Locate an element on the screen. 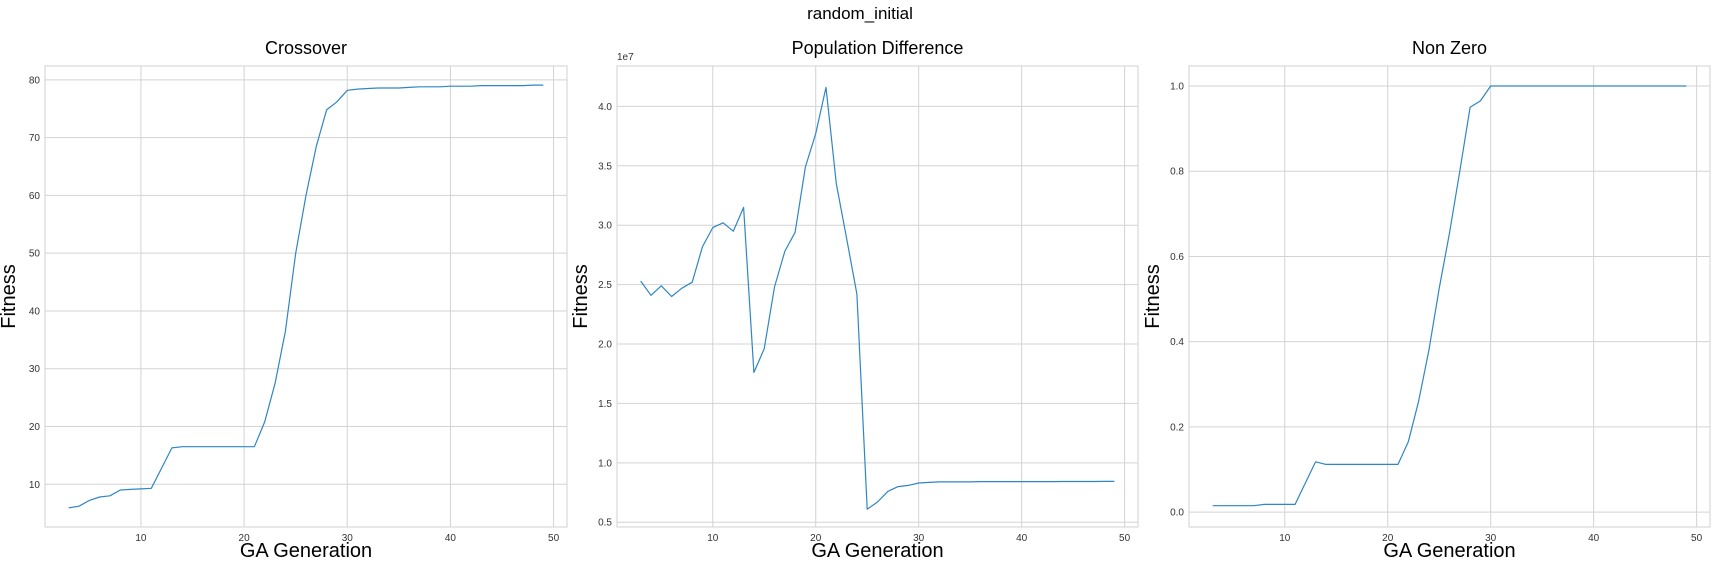 This screenshot has width=1720, height=568. y-tick-label: 0.6 is located at coordinates (1177, 257).